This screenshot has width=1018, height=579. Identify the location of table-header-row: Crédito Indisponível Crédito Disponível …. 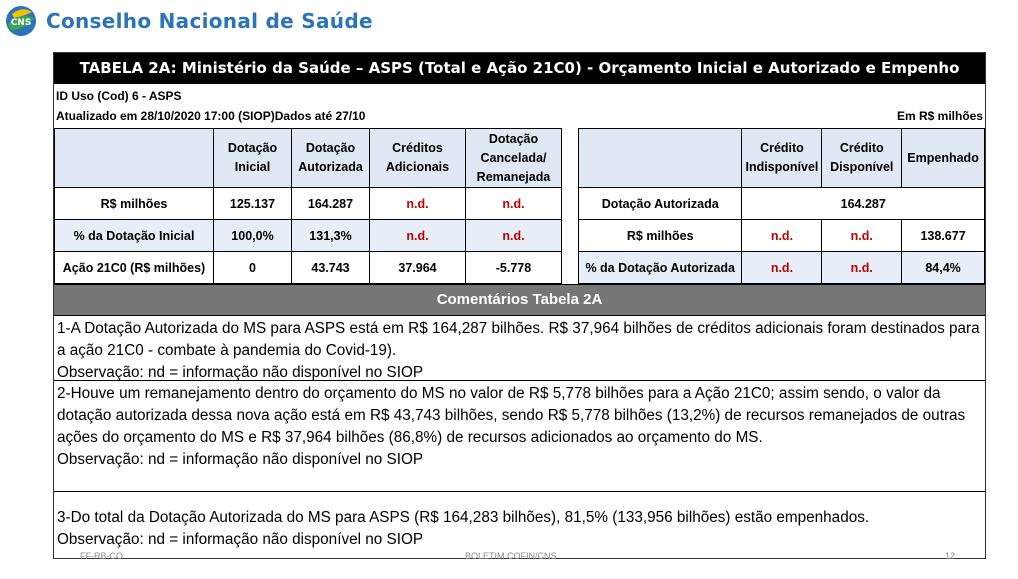
(781, 158).